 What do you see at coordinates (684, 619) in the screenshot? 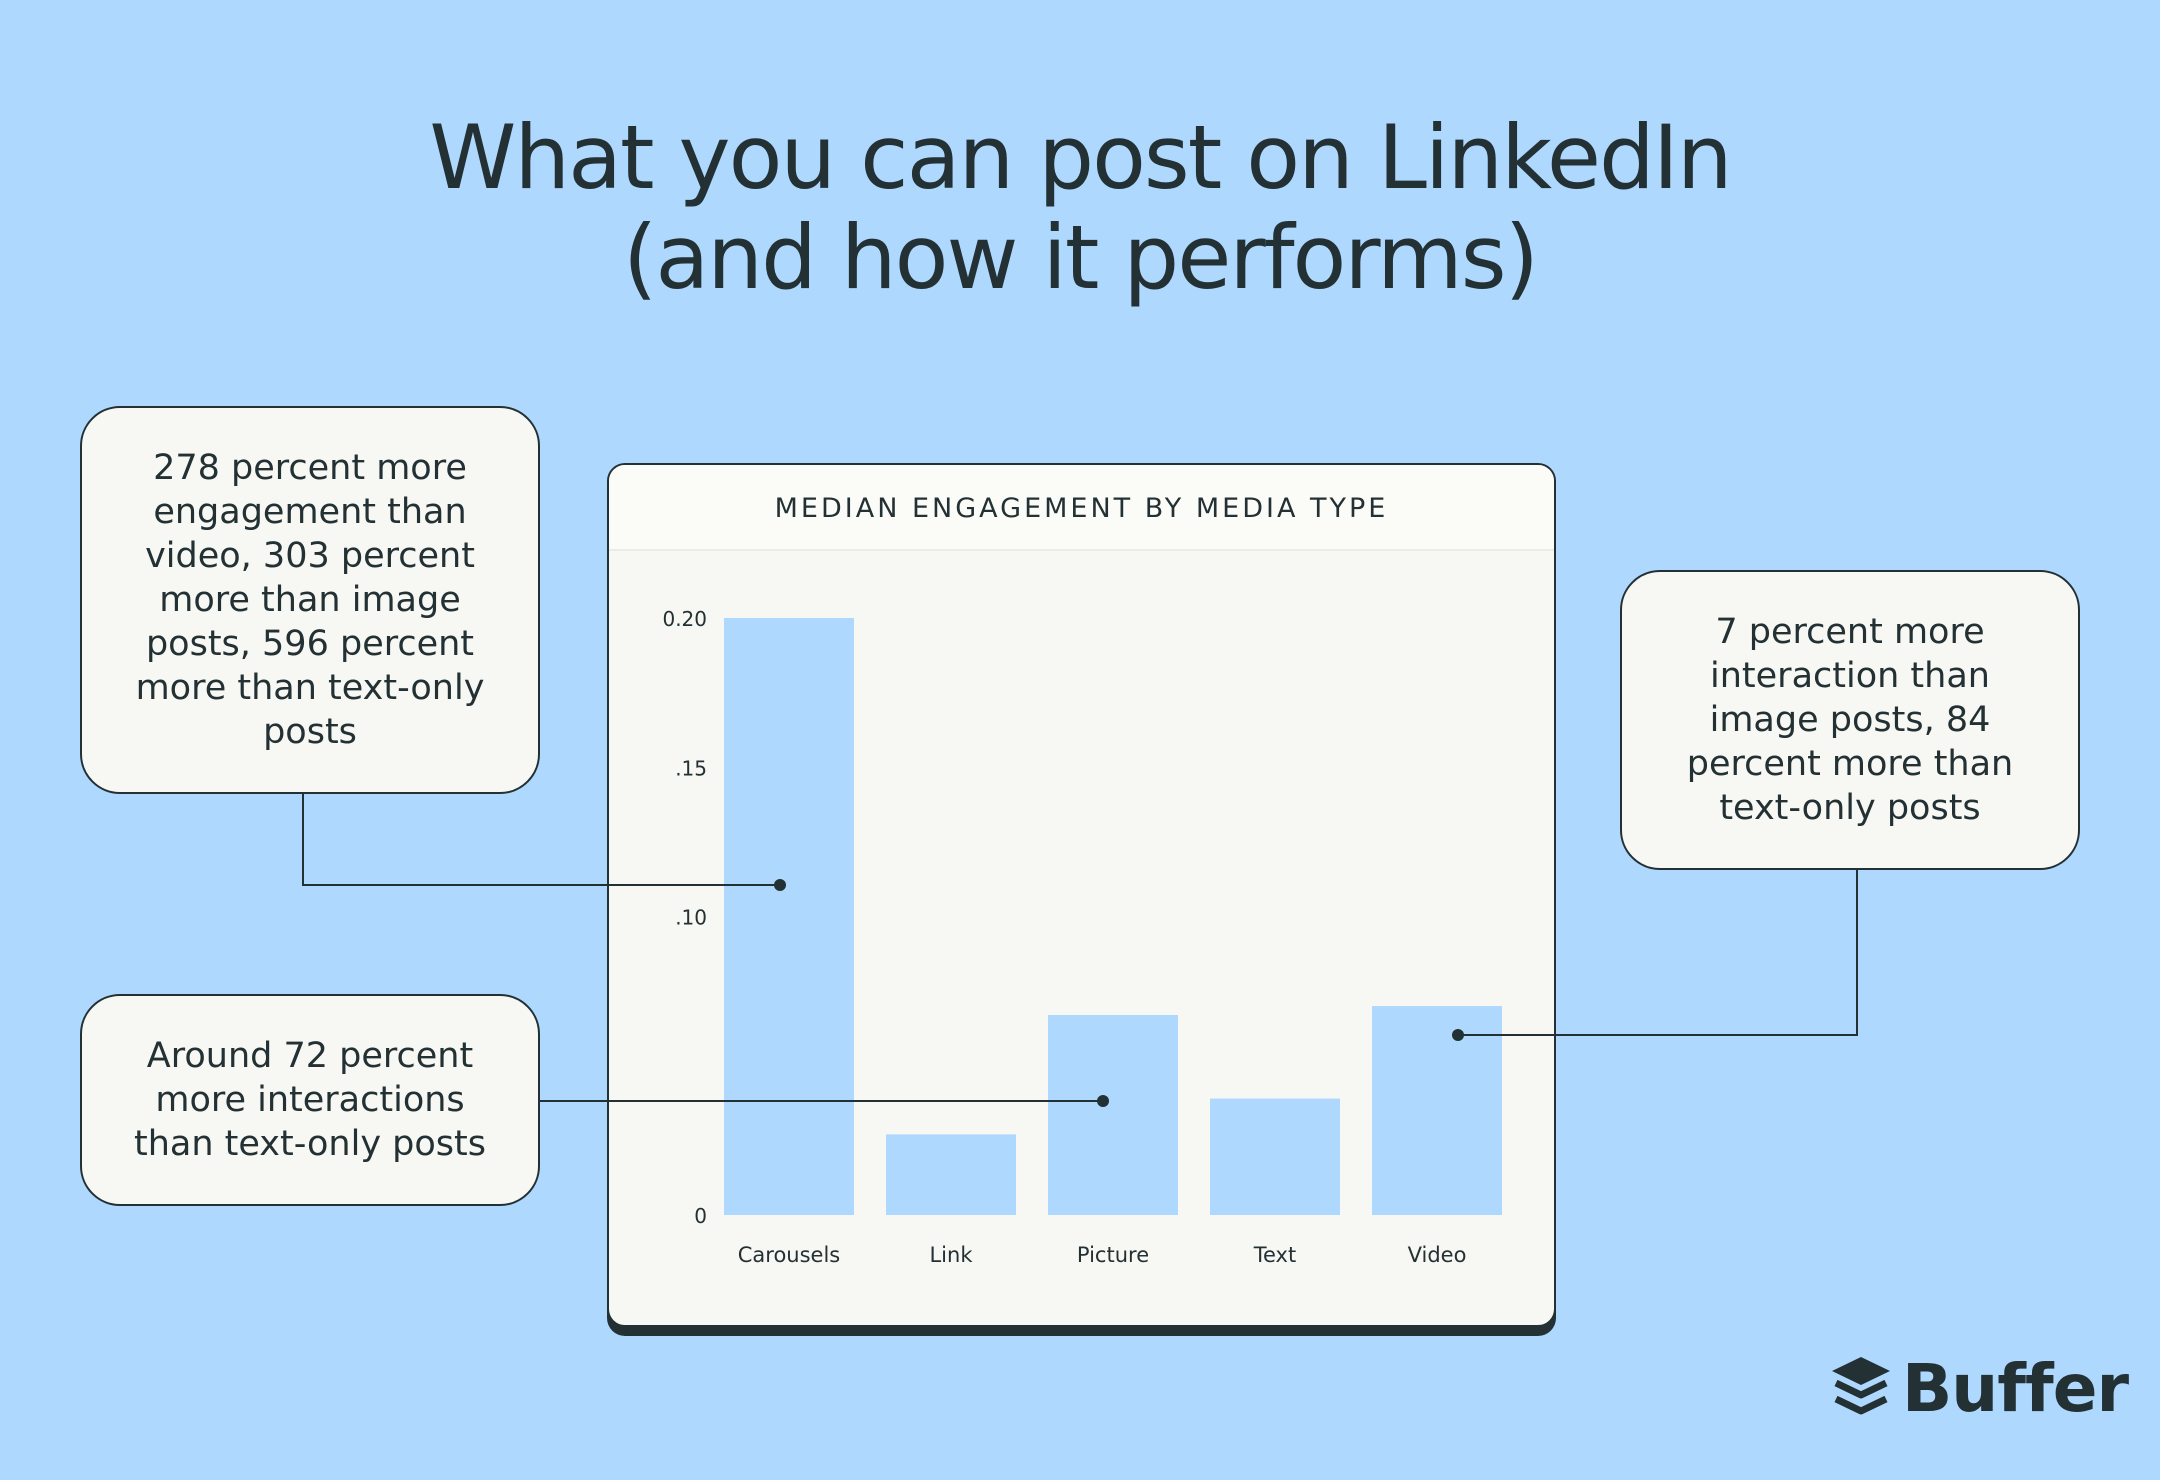
I see `y-tick-label: 0.20` at bounding box center [684, 619].